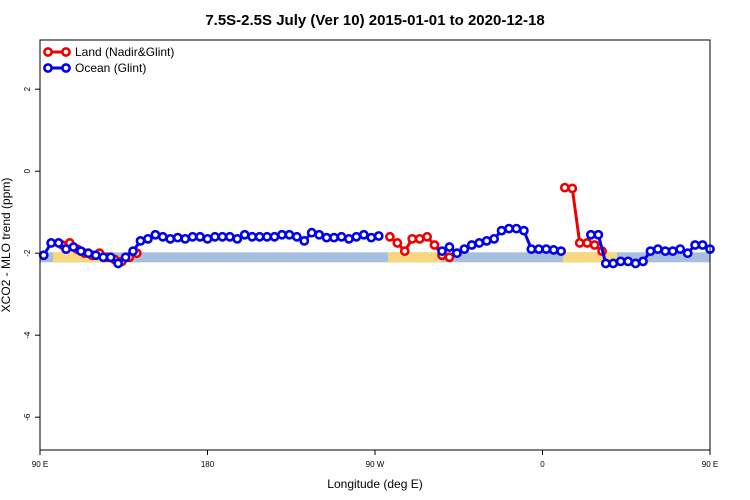 This screenshot has width=750, height=500. What do you see at coordinates (27, 335) in the screenshot?
I see `y-tick-label: -4` at bounding box center [27, 335].